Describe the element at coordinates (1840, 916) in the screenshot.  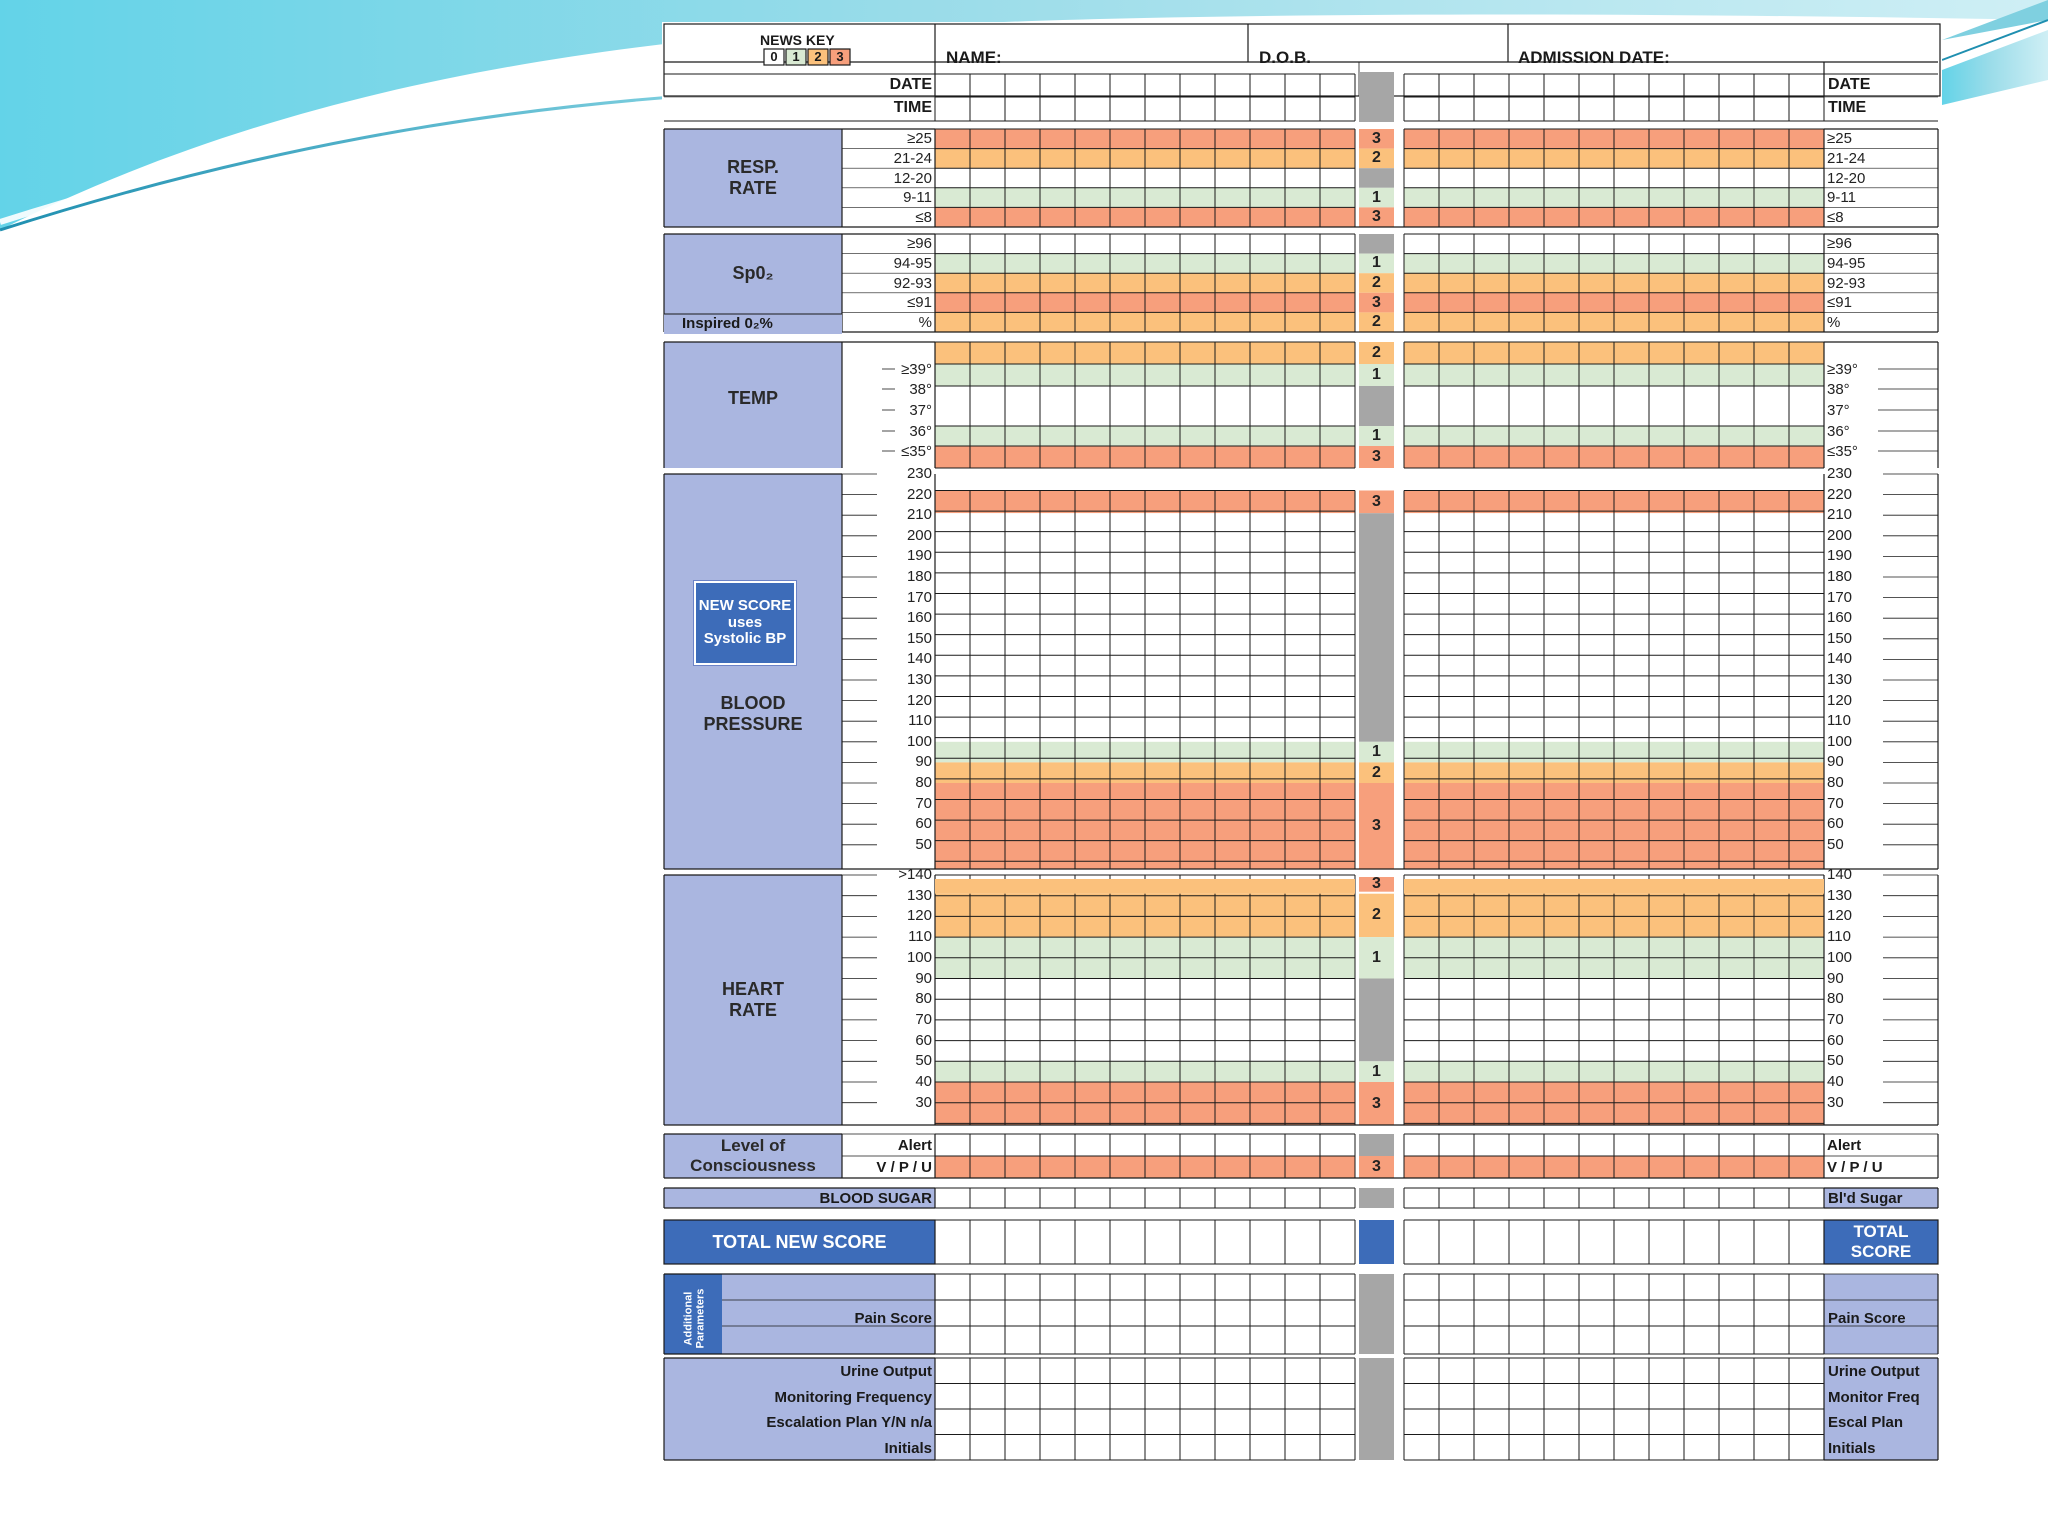
I see `hr-right-label-2: 120` at that location.